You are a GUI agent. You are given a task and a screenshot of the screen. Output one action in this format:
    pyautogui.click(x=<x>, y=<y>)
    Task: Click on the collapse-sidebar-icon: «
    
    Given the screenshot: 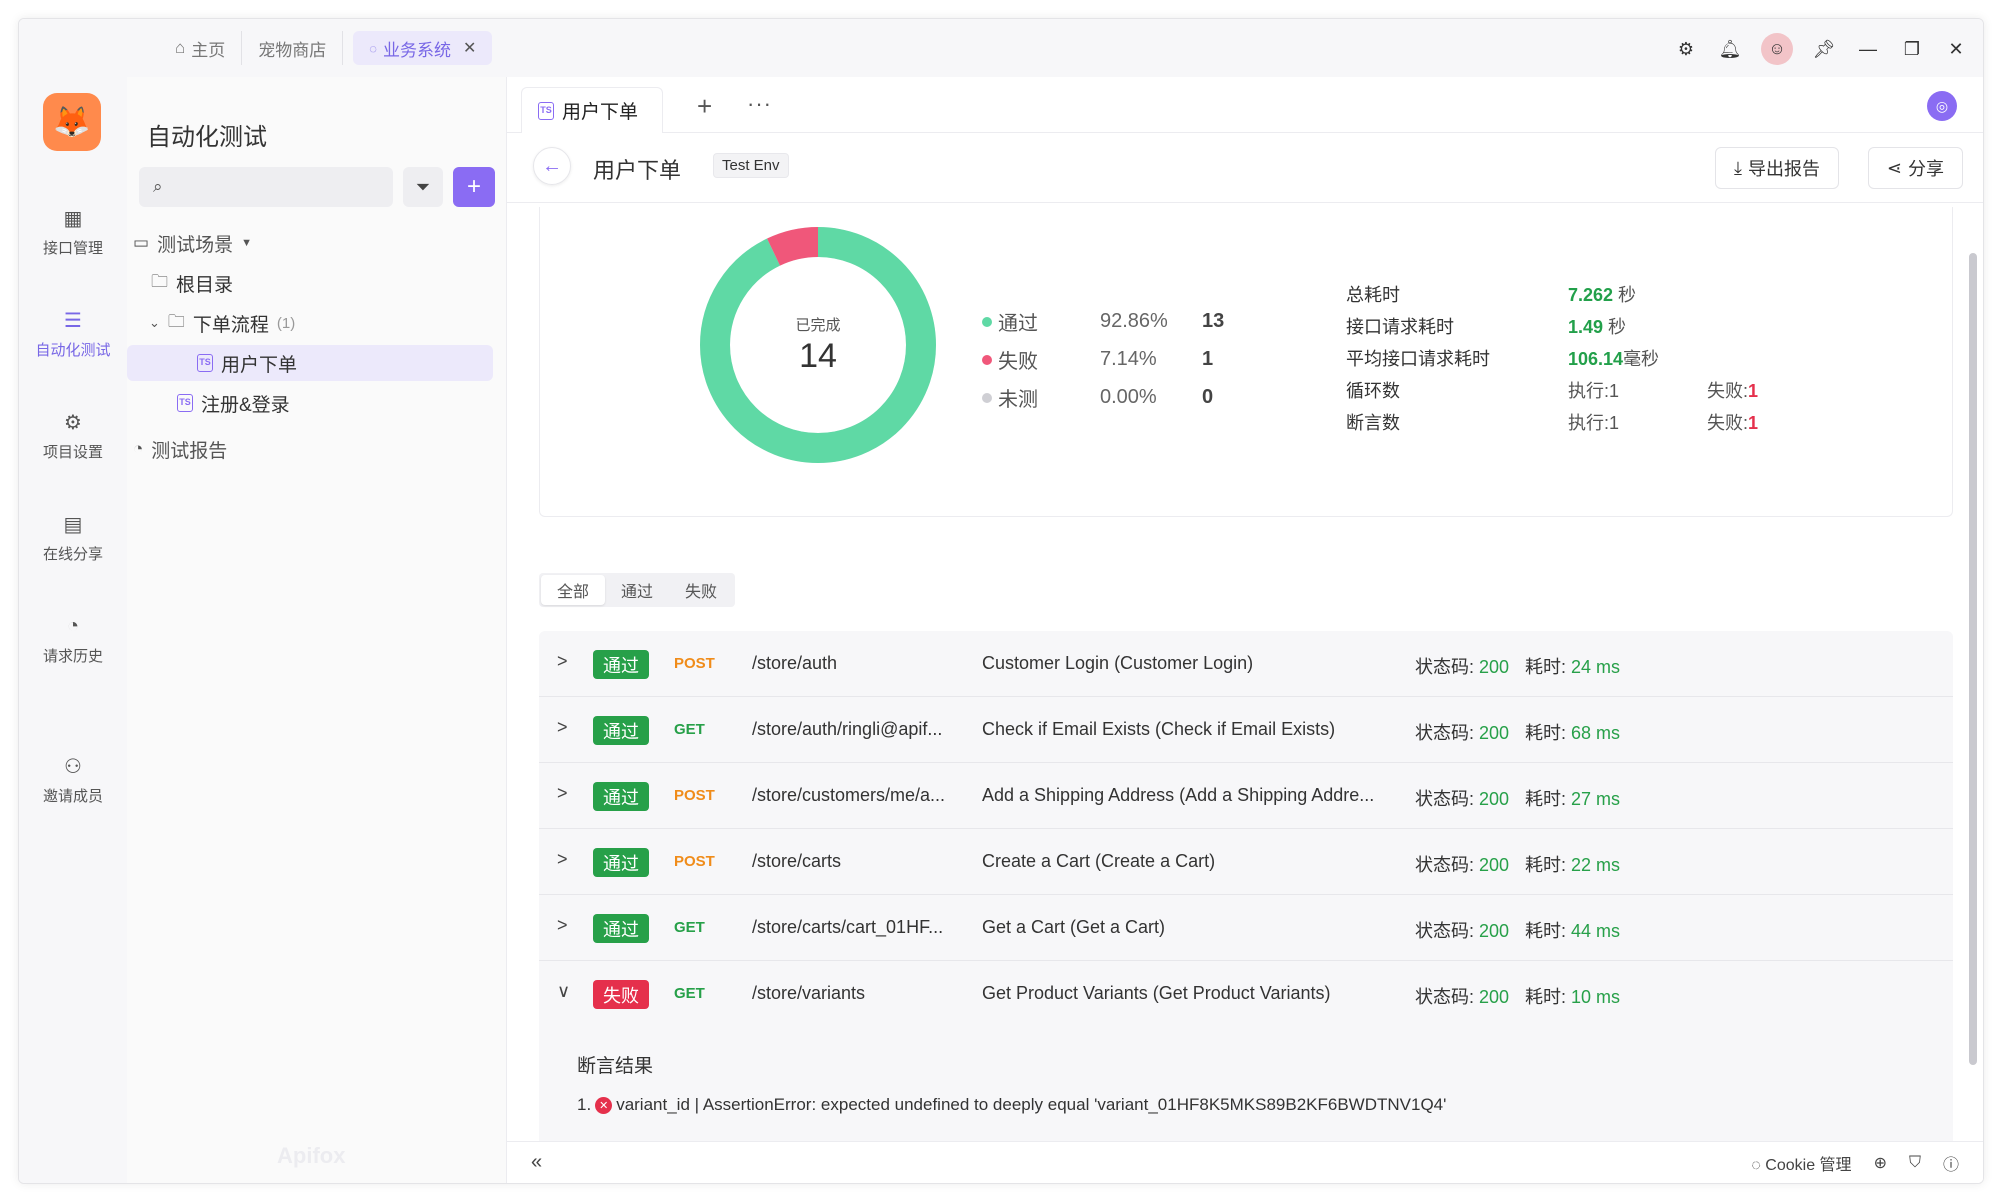 What is the action you would take?
    pyautogui.click(x=537, y=1162)
    